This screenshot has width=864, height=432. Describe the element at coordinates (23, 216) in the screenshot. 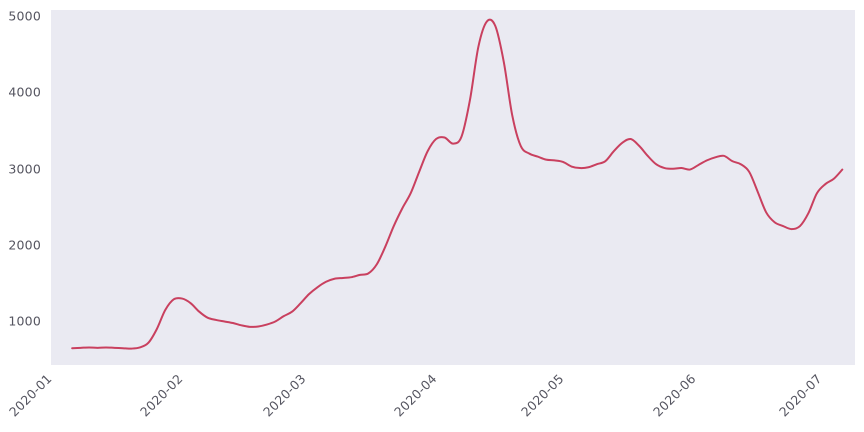

I see `y-axis: 1000 2000 3000 4000 5000` at that location.